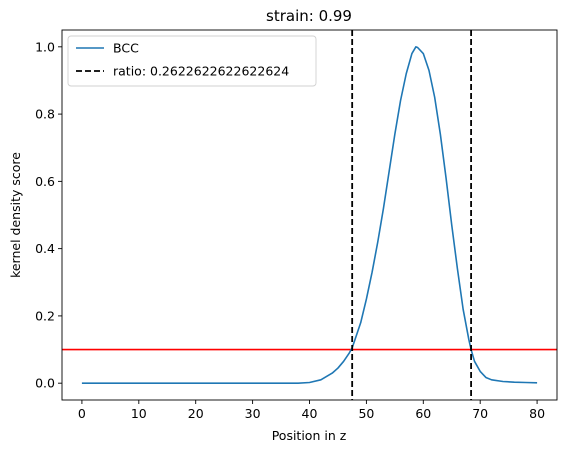  Describe the element at coordinates (201, 71) in the screenshot. I see `legend-label-ratio: ratio: 0.2622622622622624` at that location.